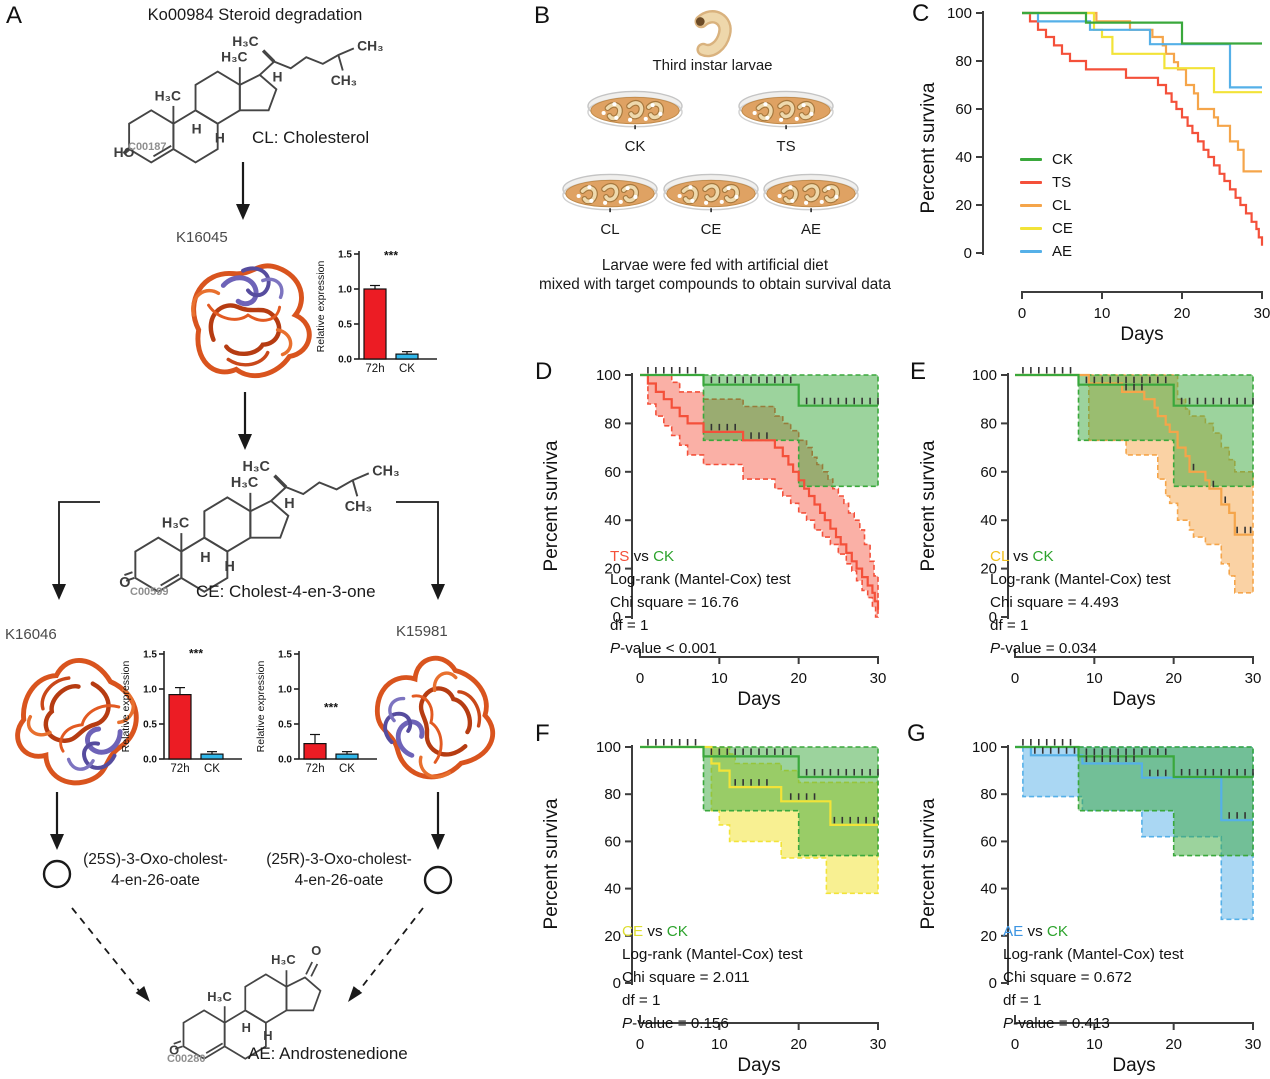 This screenshot has height=1079, width=1270. I want to click on kegg-id-c00599: C00599, so click(149, 592).